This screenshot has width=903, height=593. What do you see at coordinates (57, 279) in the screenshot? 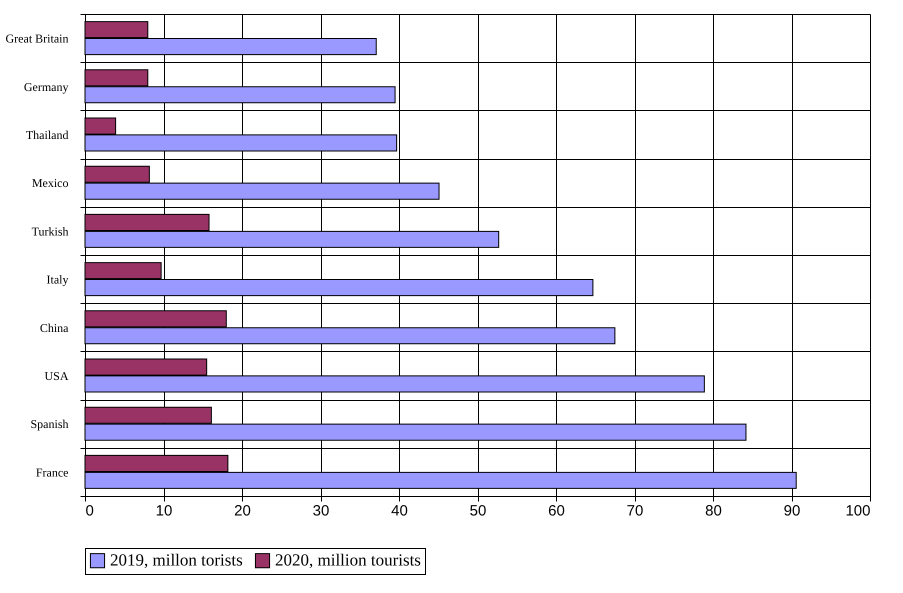
I see `y-tick-label: Italy` at bounding box center [57, 279].